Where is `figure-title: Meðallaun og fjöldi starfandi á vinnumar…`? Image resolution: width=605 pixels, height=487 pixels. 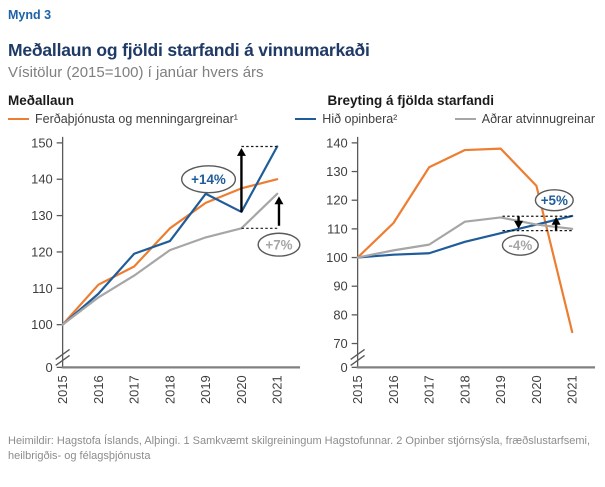 figure-title: Meðallaun og fjöldi starfandi á vinnumar… is located at coordinates (189, 50).